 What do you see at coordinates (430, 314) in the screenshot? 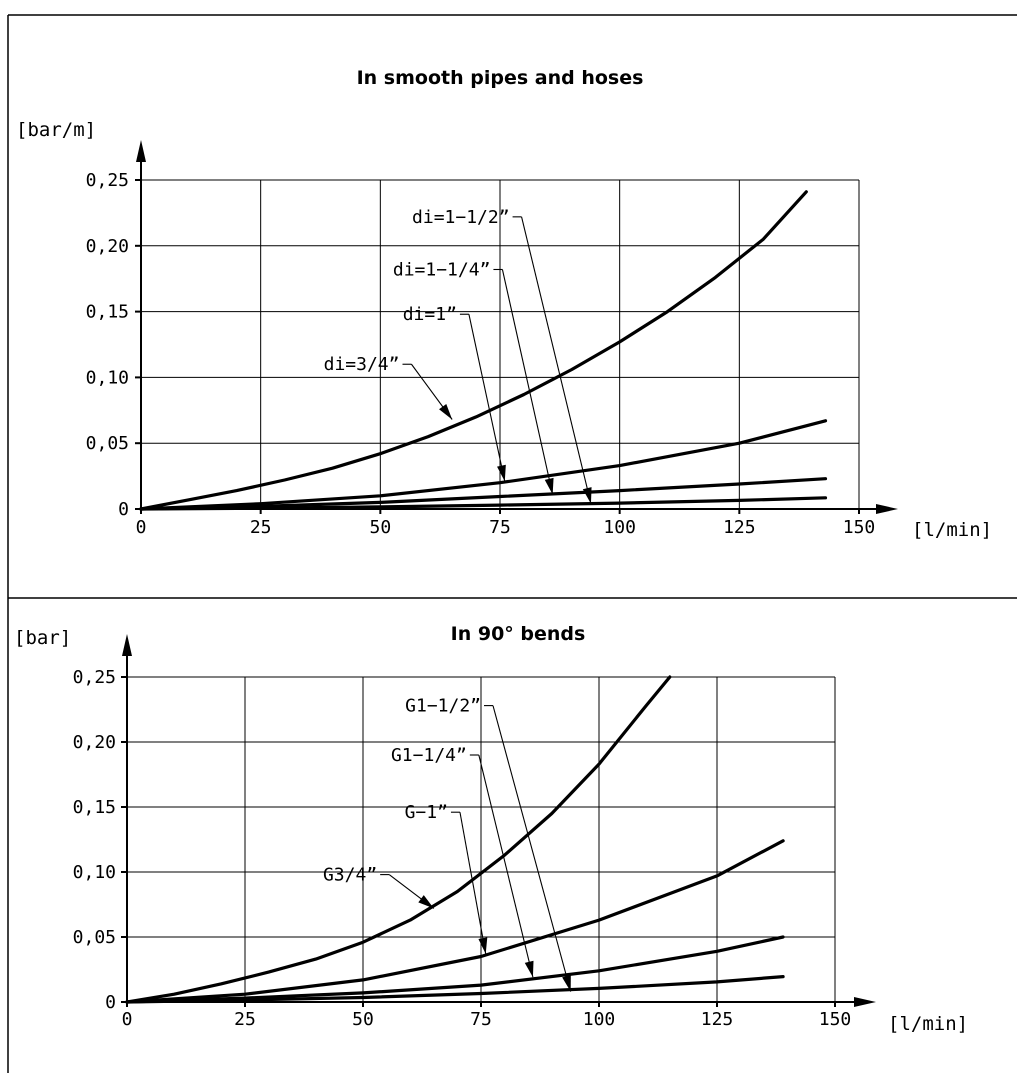
I see `series-callout-label: di=1”` at bounding box center [430, 314].